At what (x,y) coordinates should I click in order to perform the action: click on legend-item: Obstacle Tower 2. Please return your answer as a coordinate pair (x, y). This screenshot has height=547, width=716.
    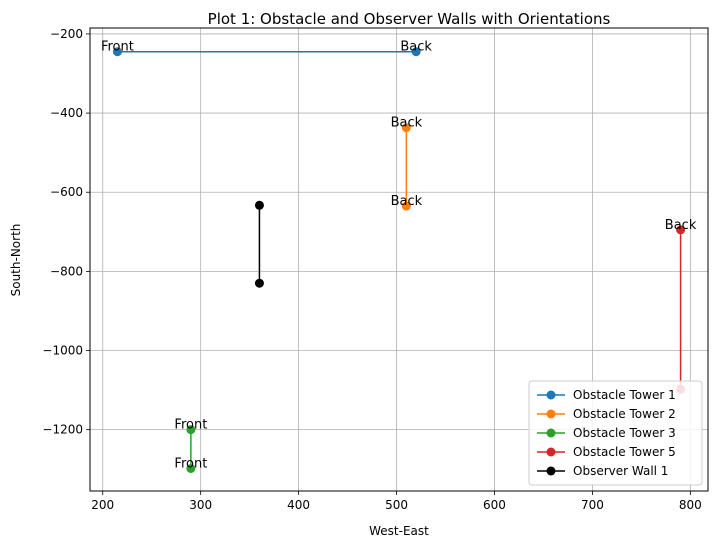
    Looking at the image, I should click on (606, 414).